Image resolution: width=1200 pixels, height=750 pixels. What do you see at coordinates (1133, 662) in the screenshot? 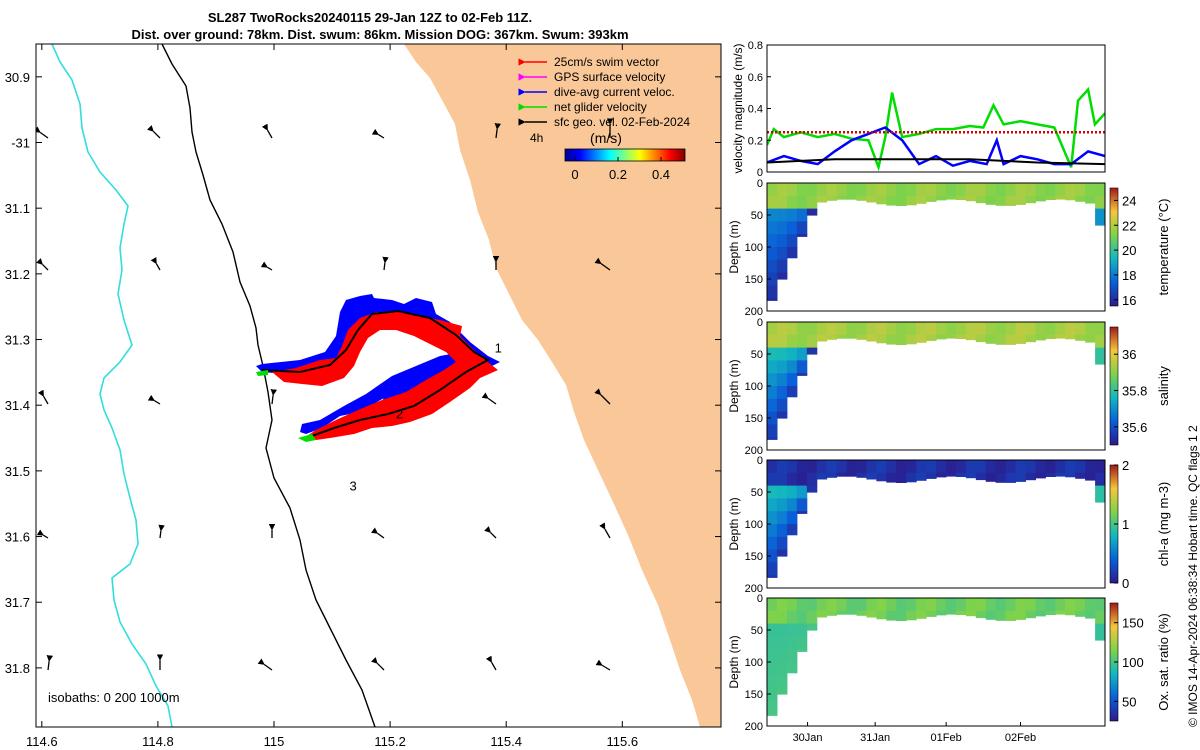
I see `heatmap-colorbar-tick-label: 100` at bounding box center [1133, 662].